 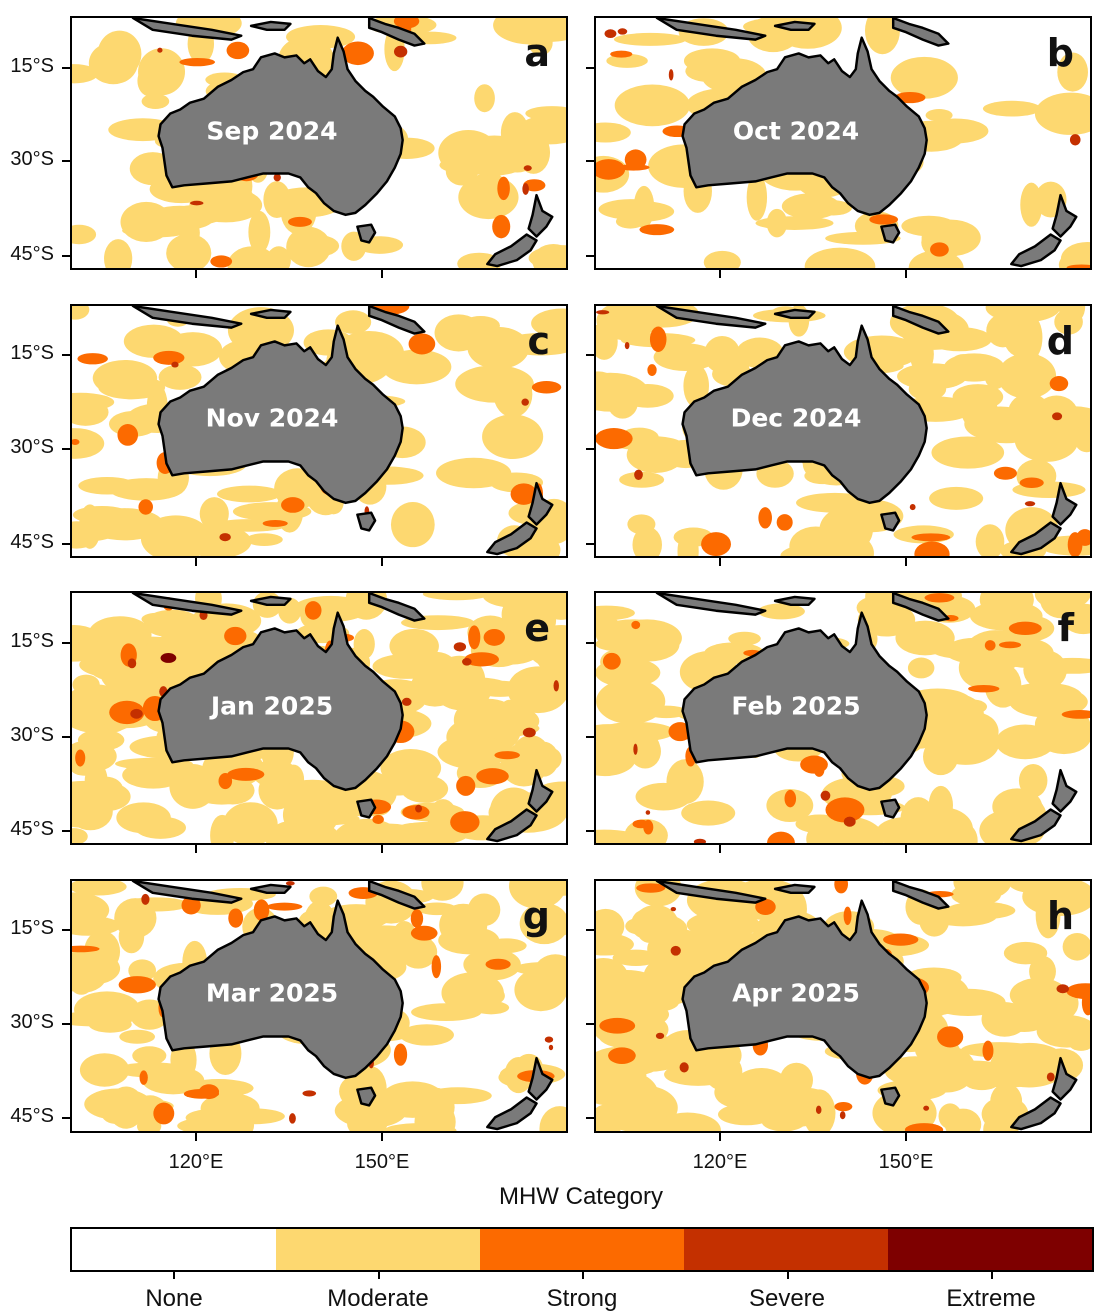 I want to click on panel-letter: d, so click(x=1060, y=341).